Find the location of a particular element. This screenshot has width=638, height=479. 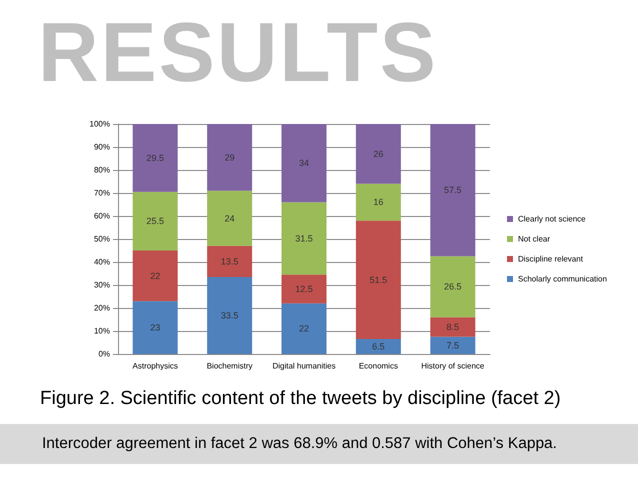

x-tick-label: Astrophysics is located at coordinates (155, 366).